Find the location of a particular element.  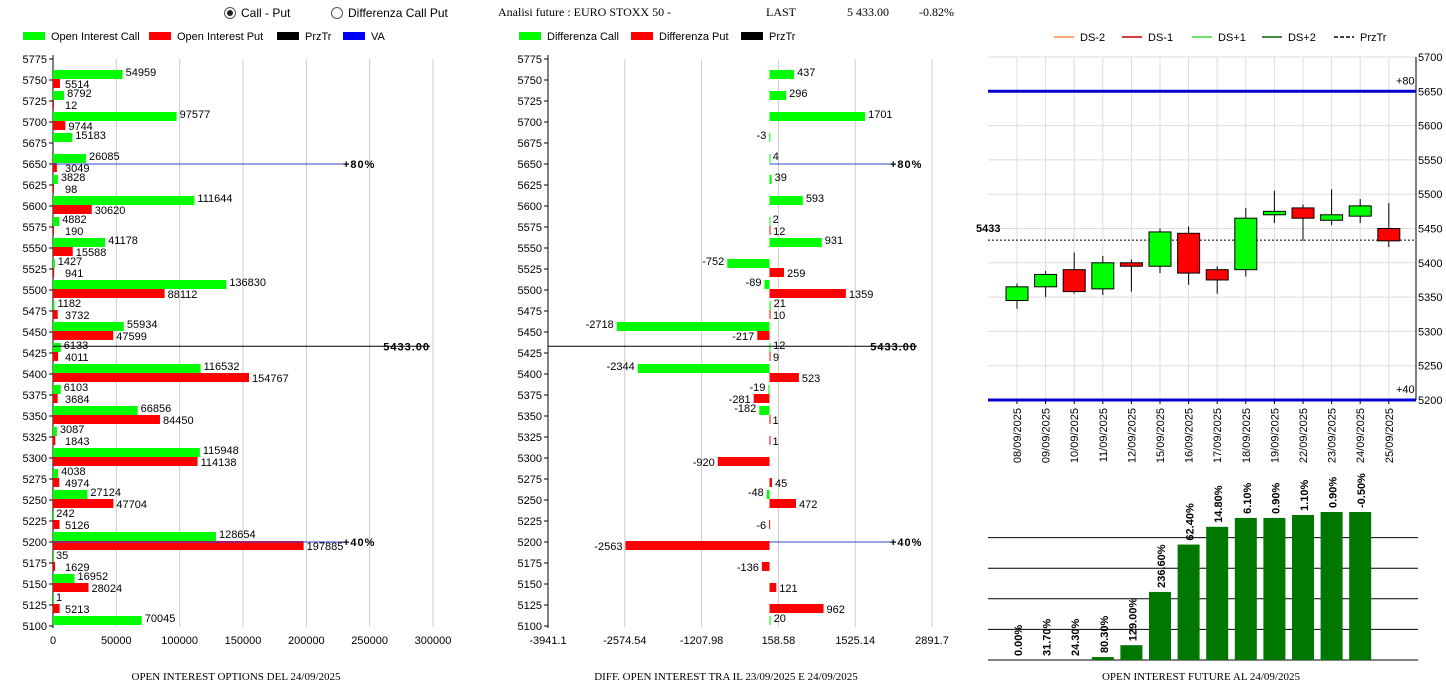

call-diff-label: 4 is located at coordinates (776, 157).